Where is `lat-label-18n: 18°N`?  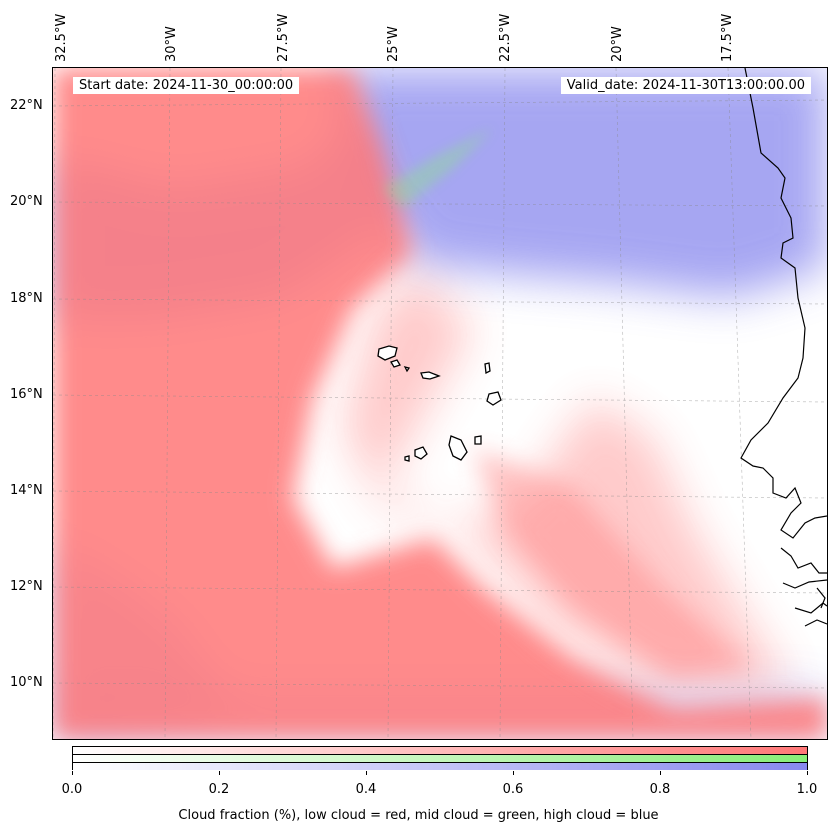
lat-label-18n: 18°N is located at coordinates (26, 298).